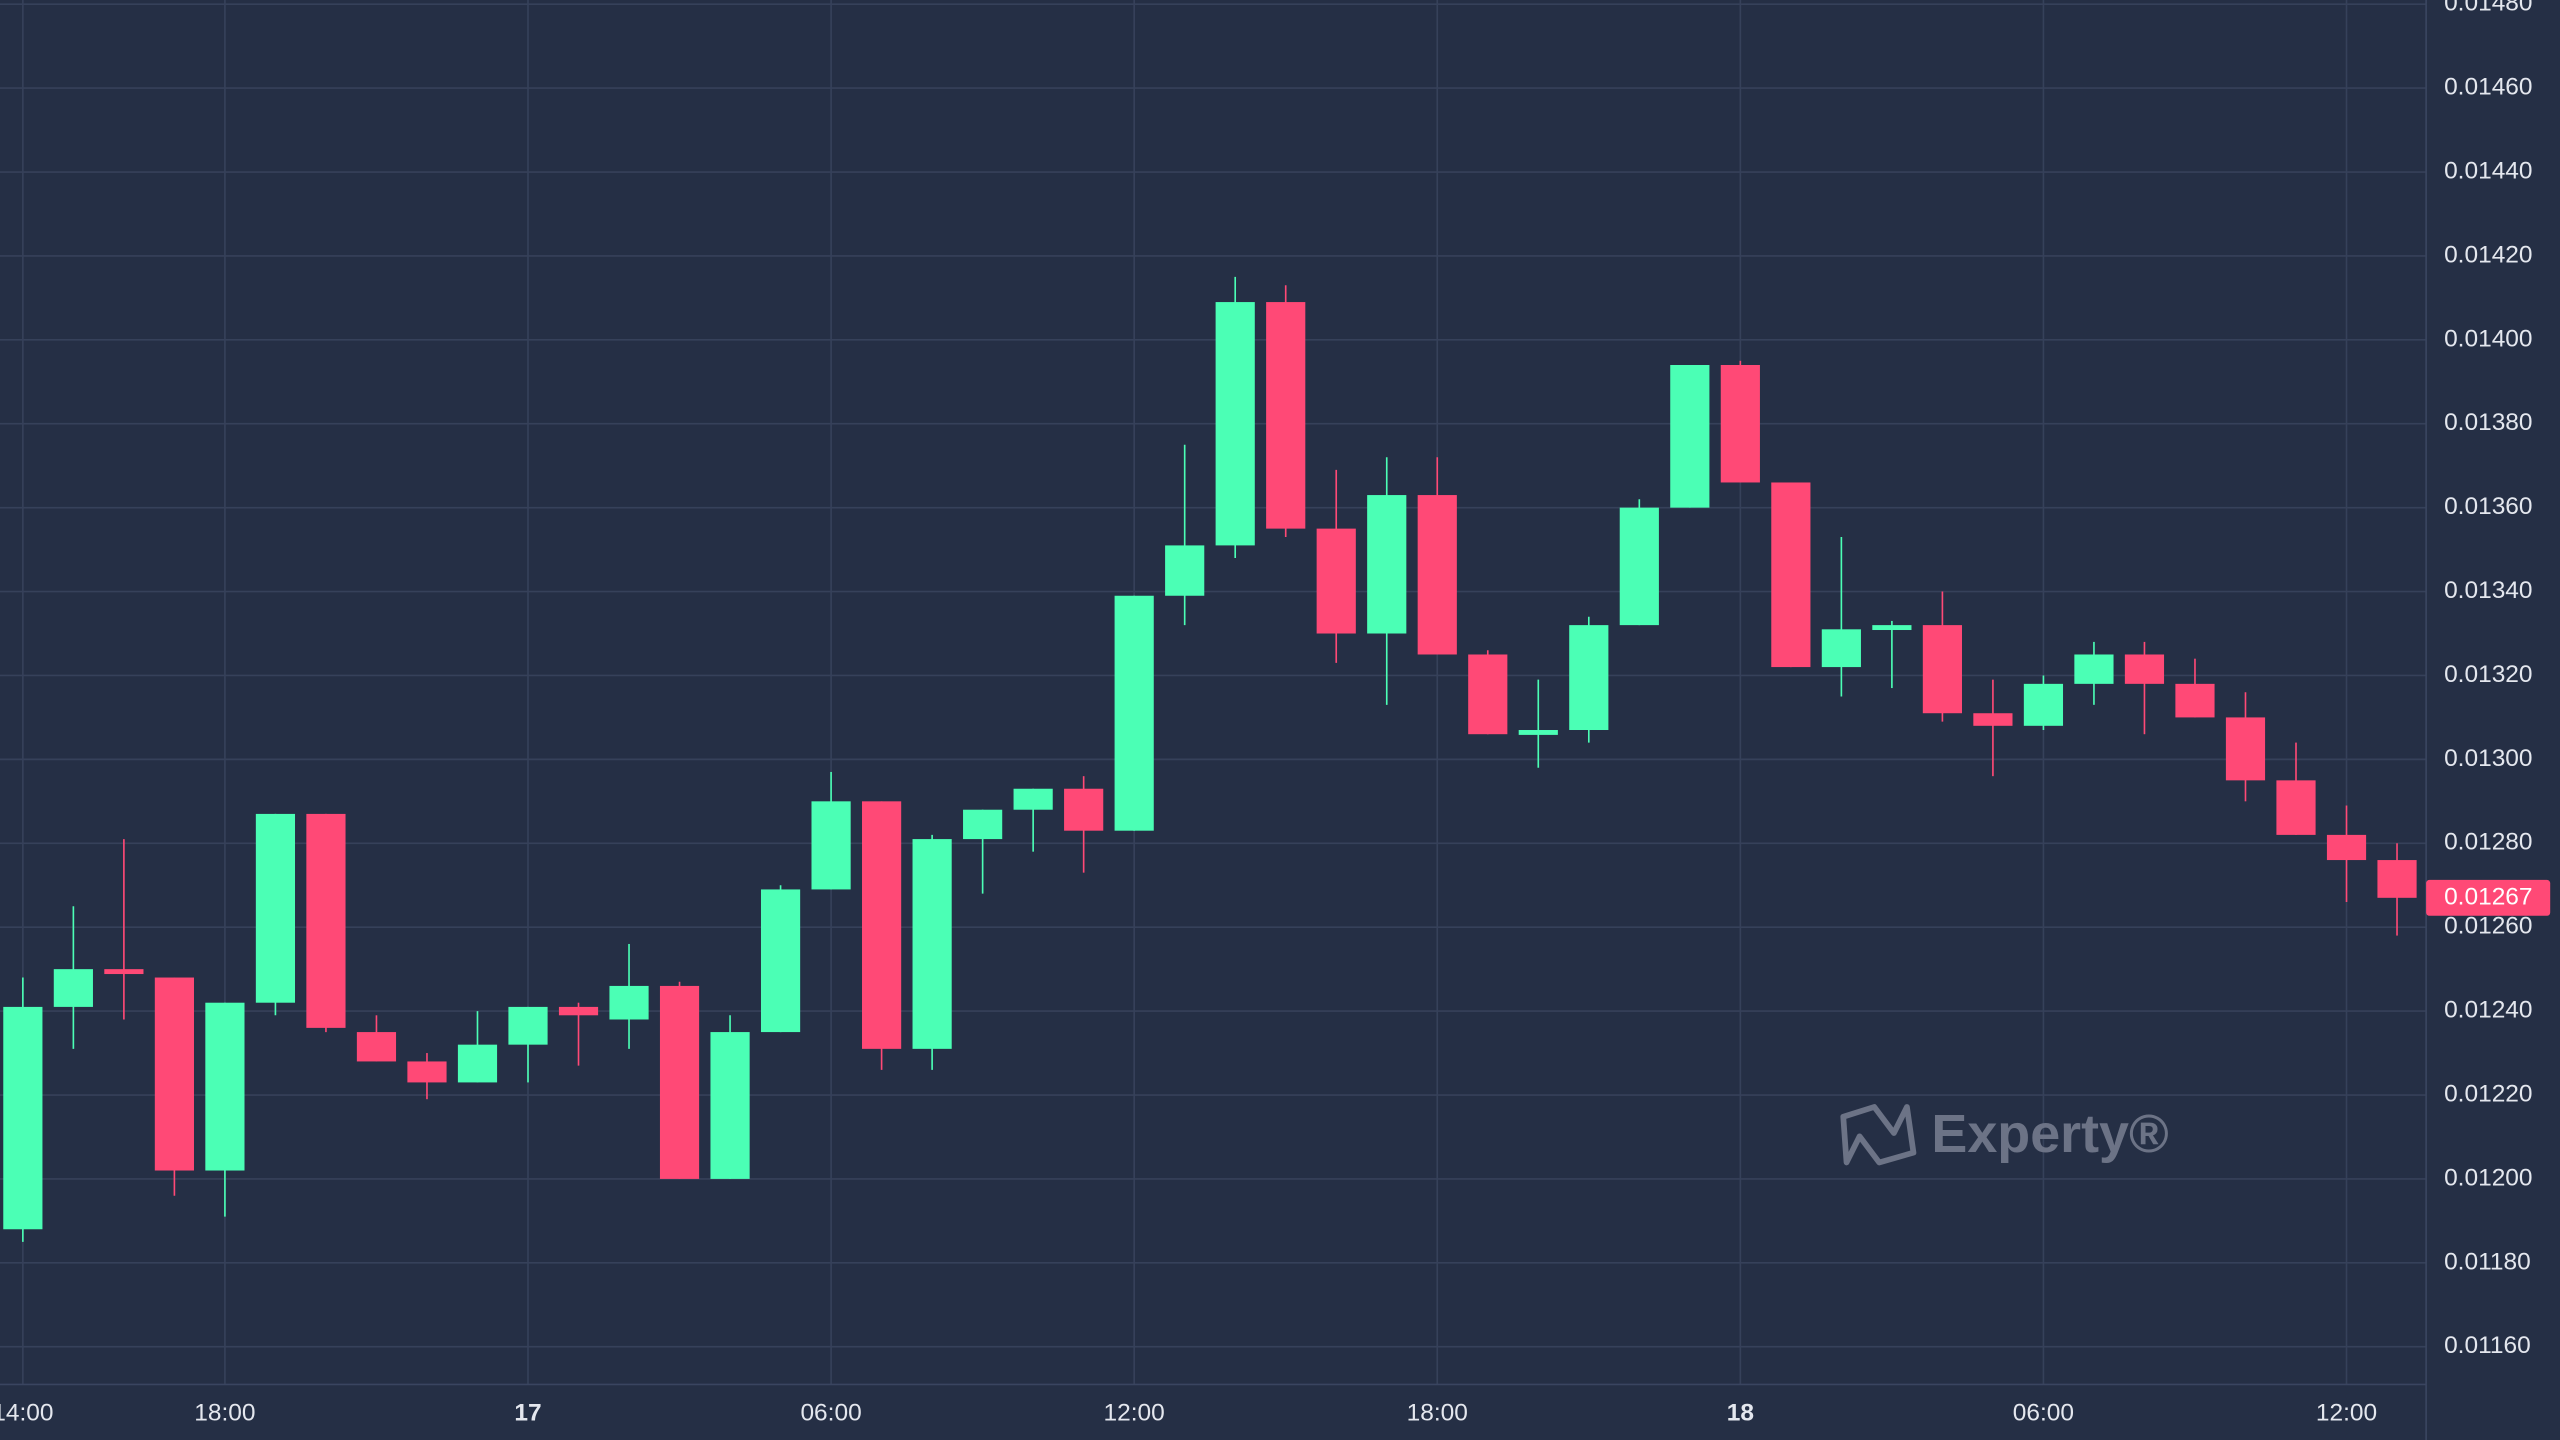  I want to click on x-tick-label: 17, so click(527, 1412).